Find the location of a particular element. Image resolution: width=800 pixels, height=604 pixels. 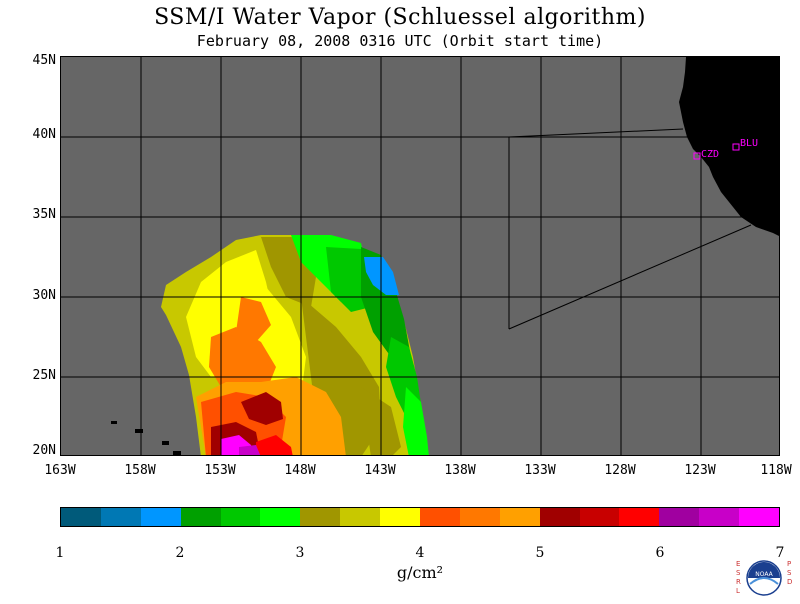

domain-outline is located at coordinates (630, 229).